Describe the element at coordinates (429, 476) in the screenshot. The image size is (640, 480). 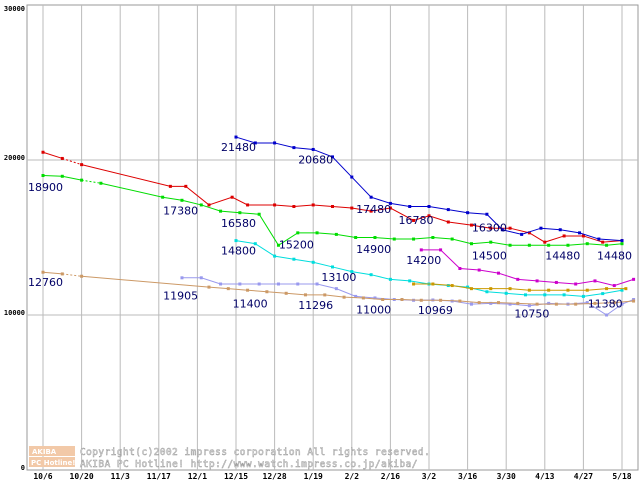
I see `x-tick-label: 3/2` at that location.